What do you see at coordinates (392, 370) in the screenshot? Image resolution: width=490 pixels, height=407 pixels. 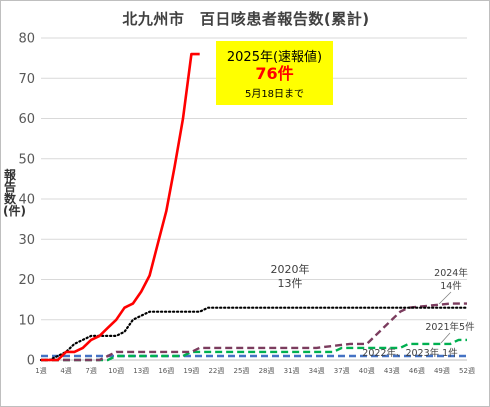 I see `x-tick-label: 43週` at bounding box center [392, 370].